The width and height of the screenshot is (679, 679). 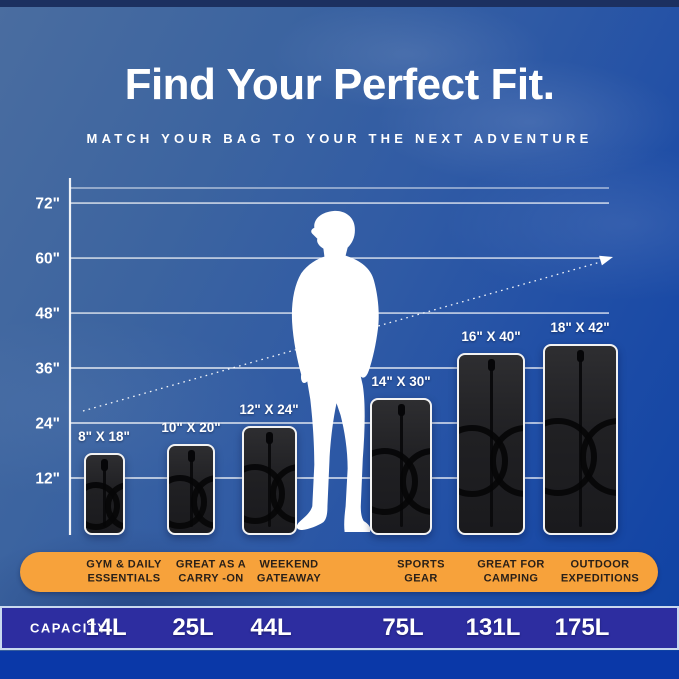 I want to click on capacity-value: 75L, so click(x=403, y=627).